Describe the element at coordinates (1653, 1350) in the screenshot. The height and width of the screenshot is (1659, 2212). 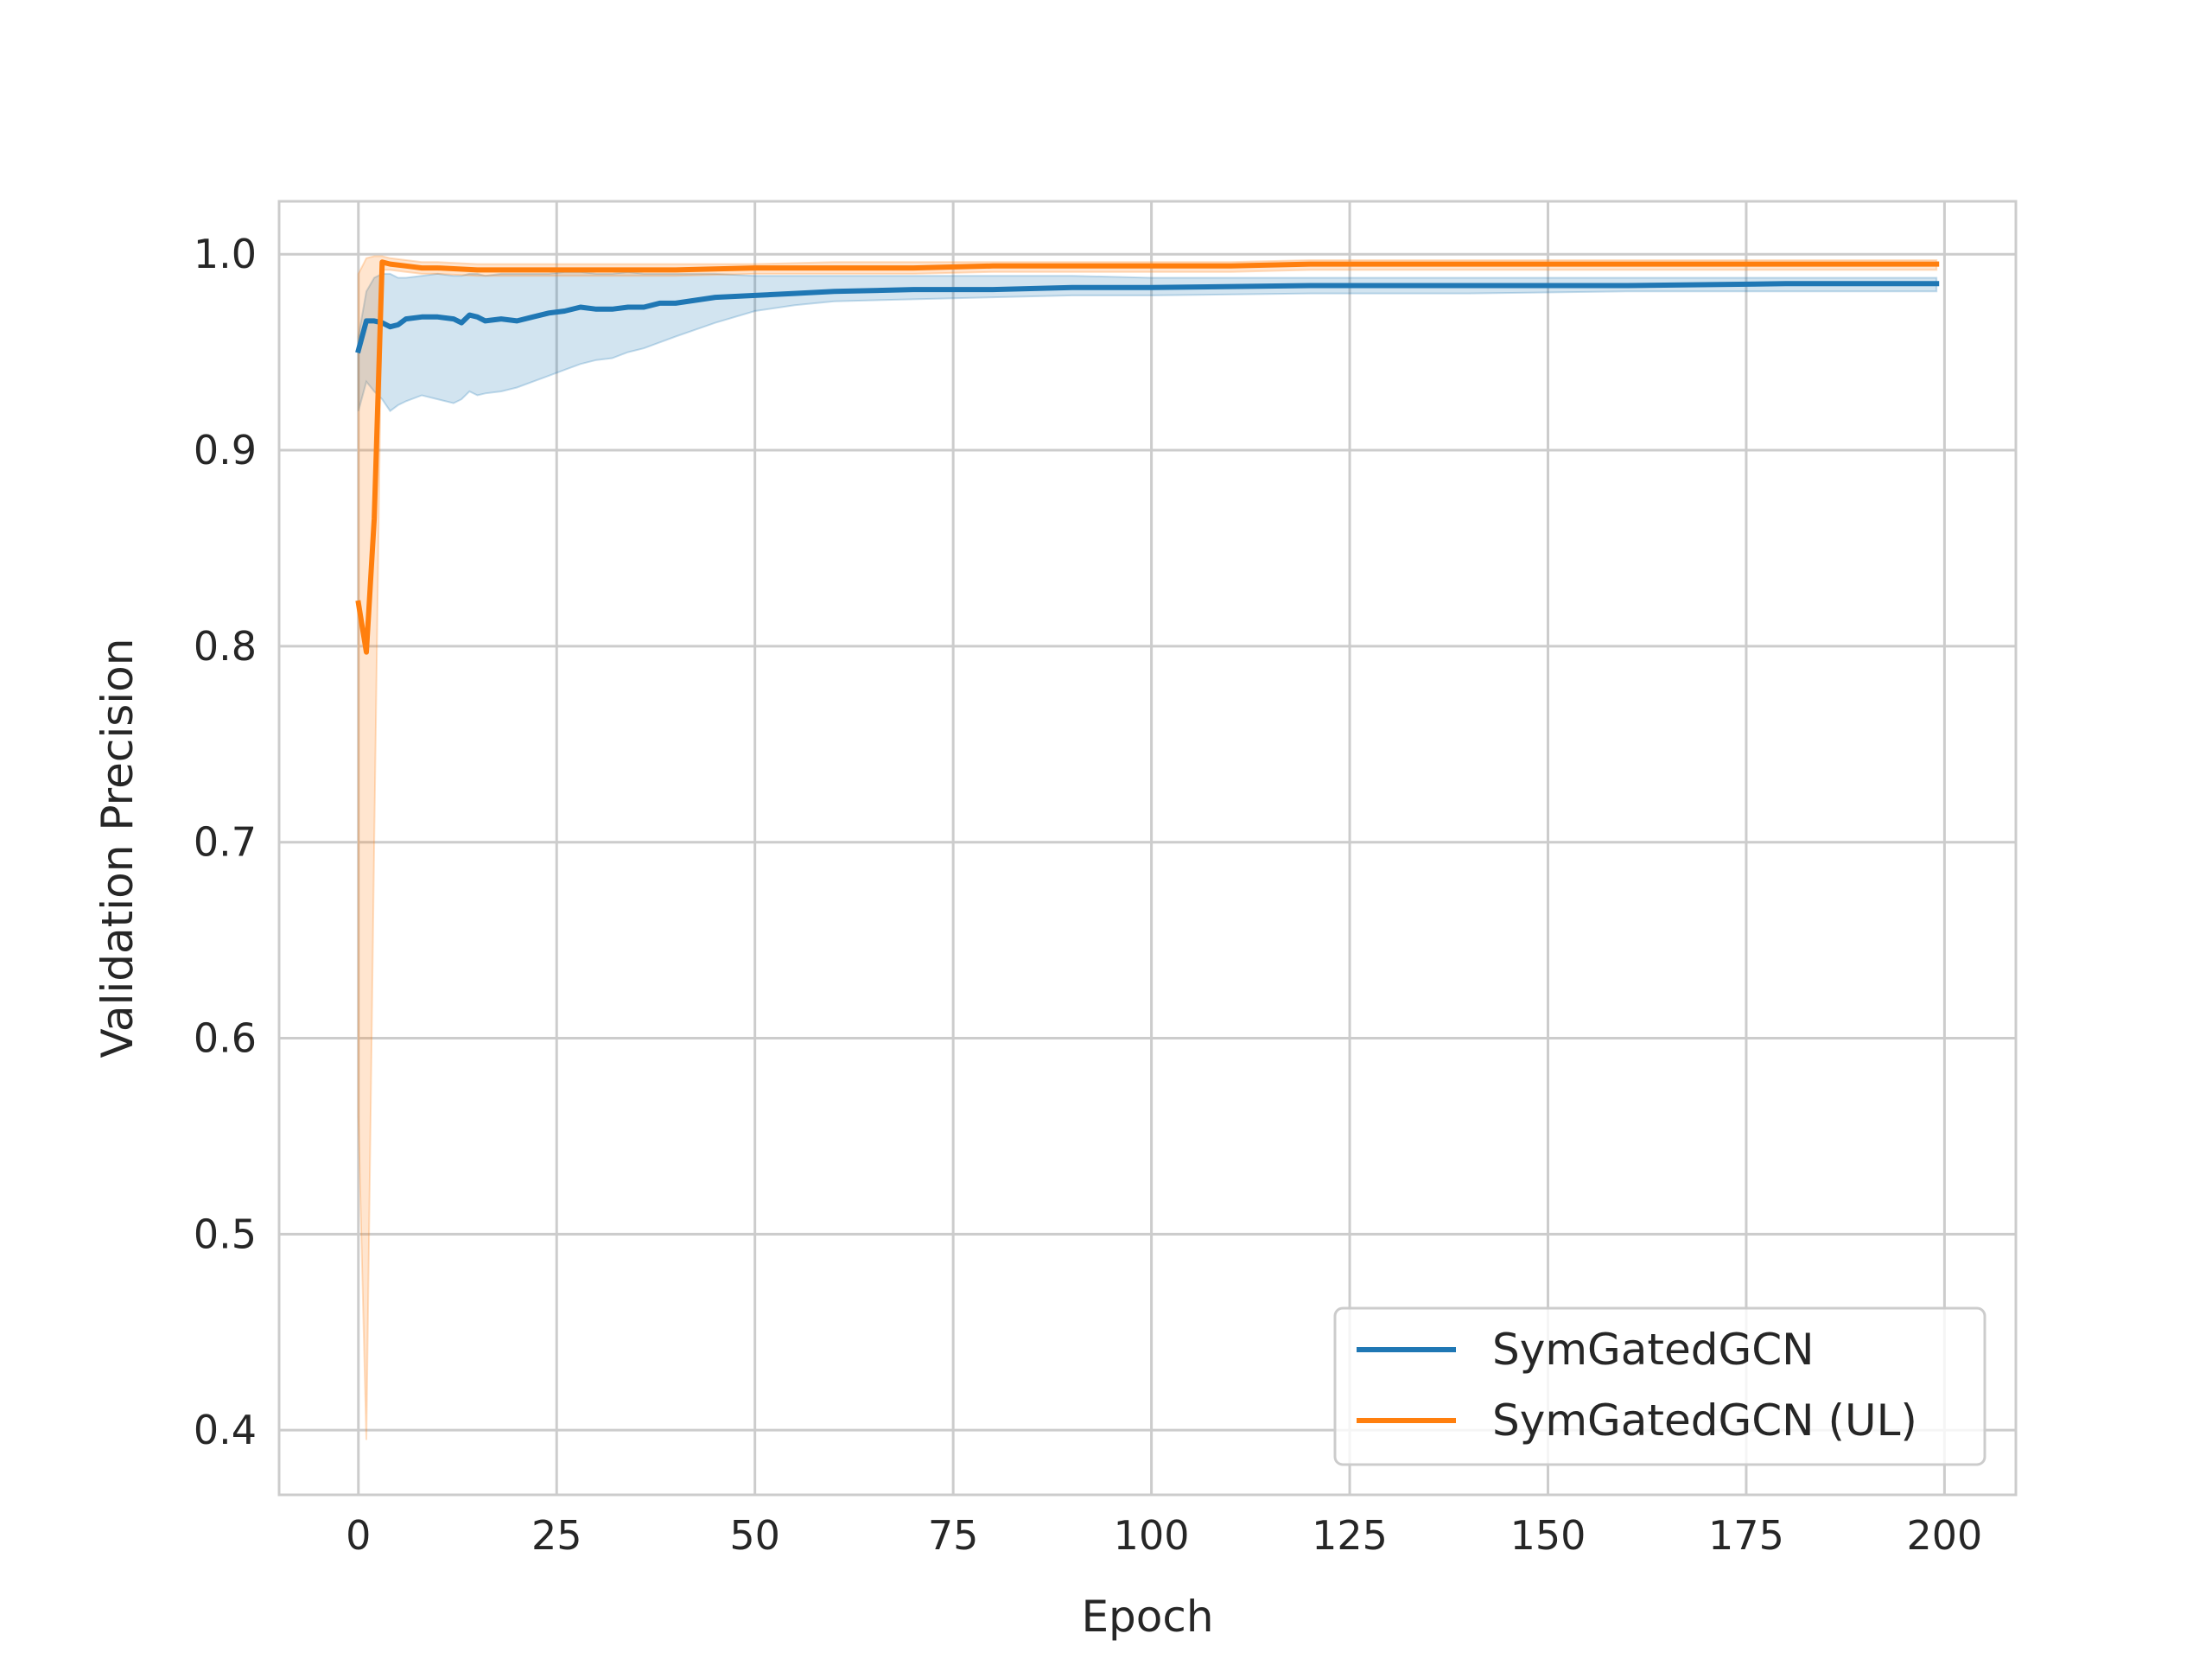
I see `legend-label-1: SymGatedGCN` at that location.